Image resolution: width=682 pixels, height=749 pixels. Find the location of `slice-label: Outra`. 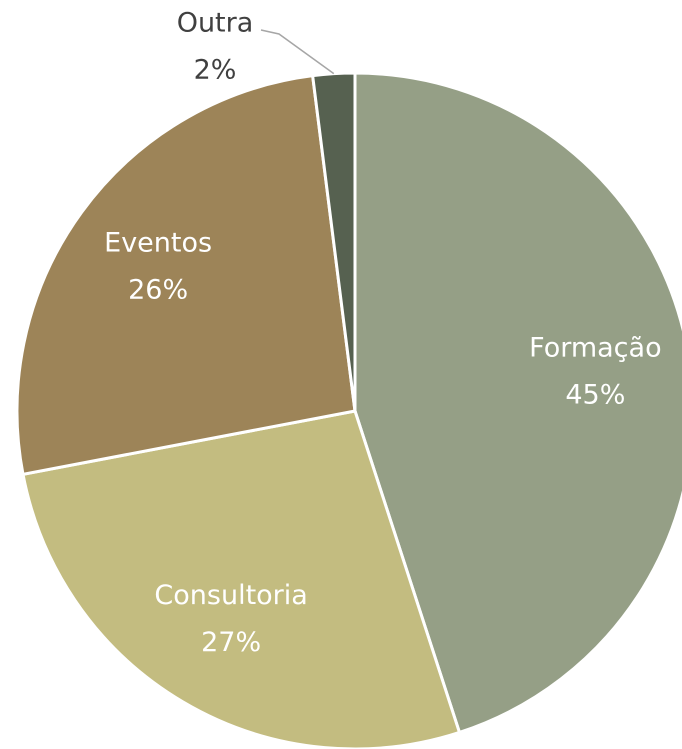

slice-label: Outra is located at coordinates (215, 23).